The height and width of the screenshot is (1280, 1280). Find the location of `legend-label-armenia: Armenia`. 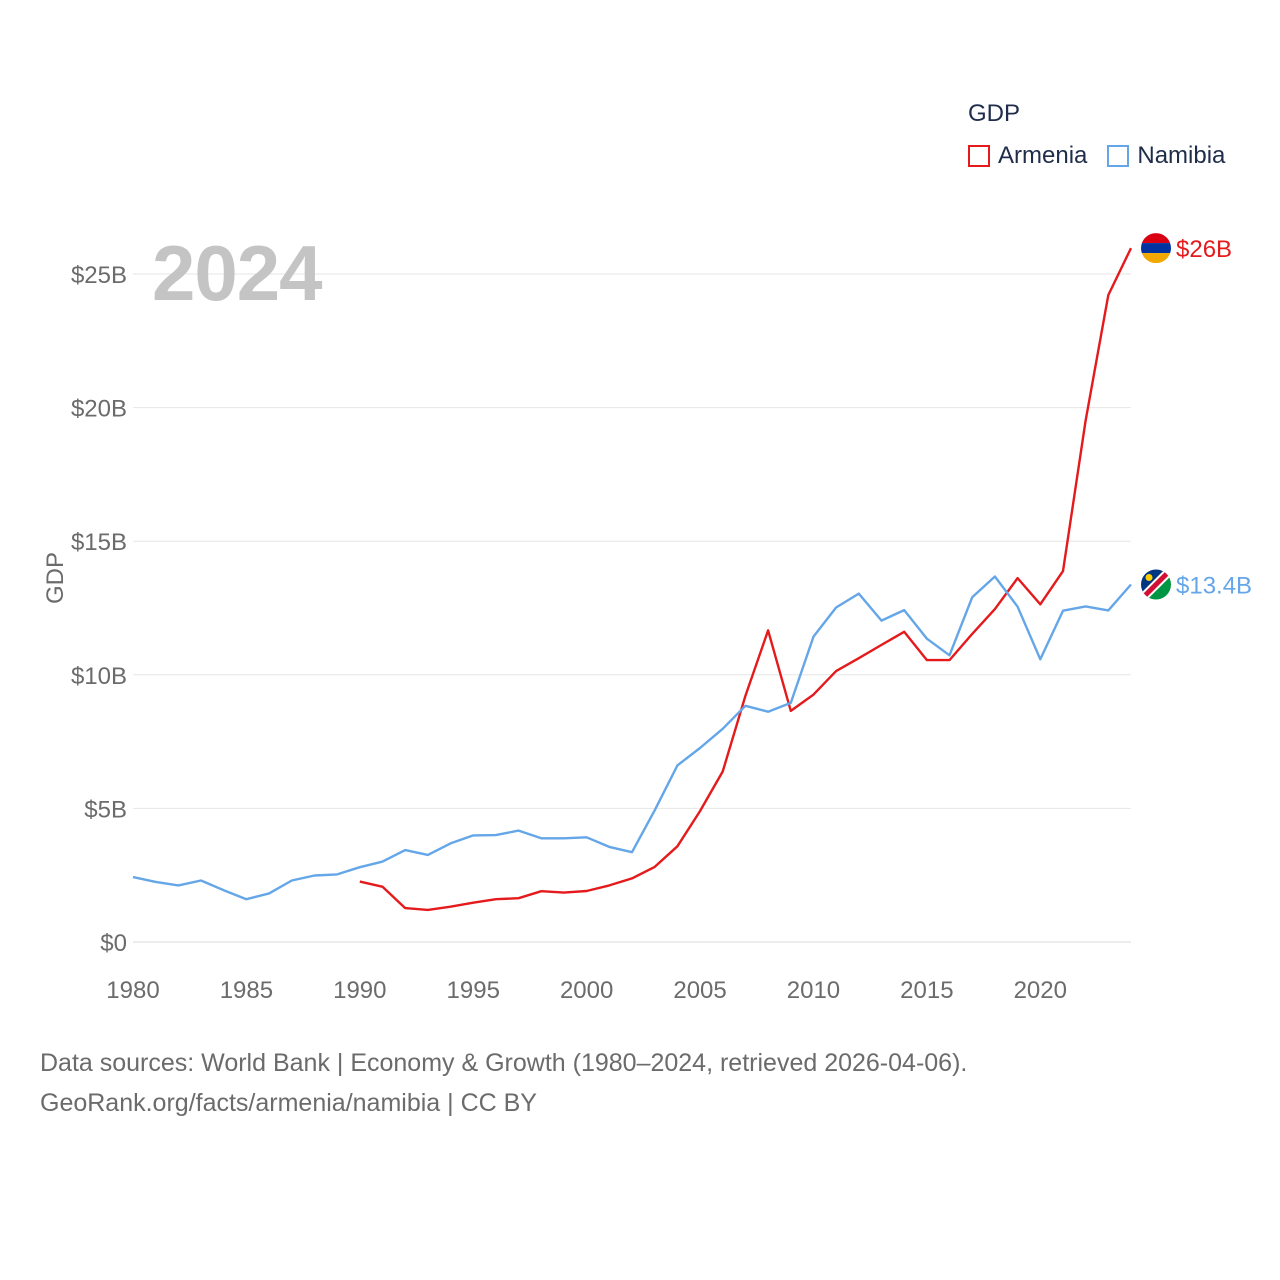

legend-label-armenia: Armenia is located at coordinates (1043, 155).